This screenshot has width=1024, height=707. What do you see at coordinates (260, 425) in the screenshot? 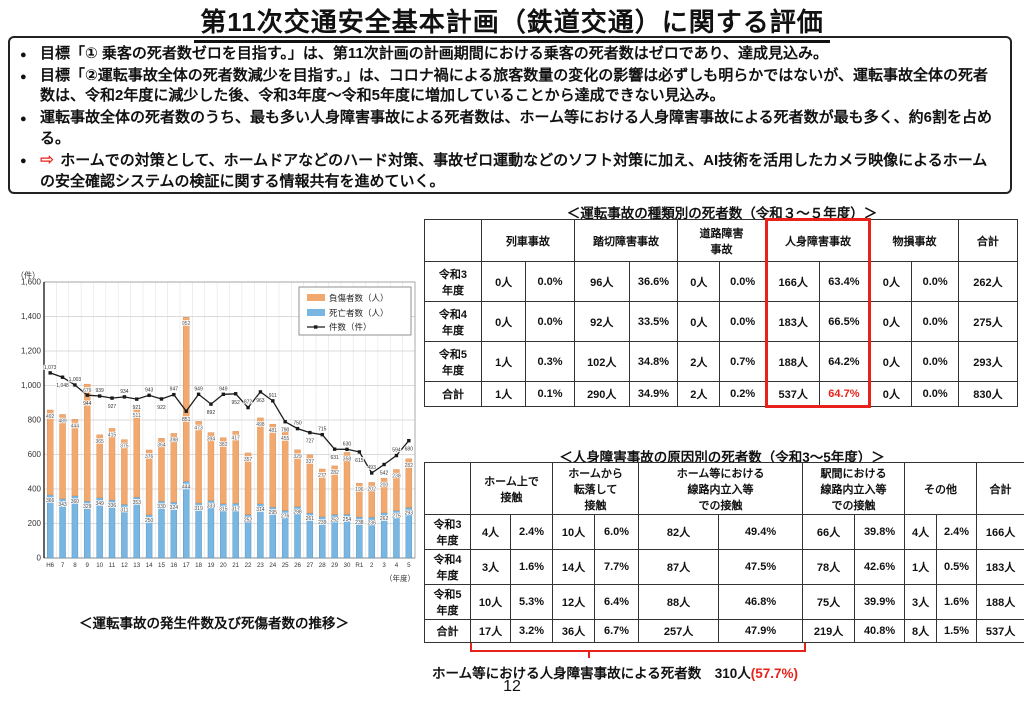
I see `svg-text: 498` at bounding box center [260, 425].